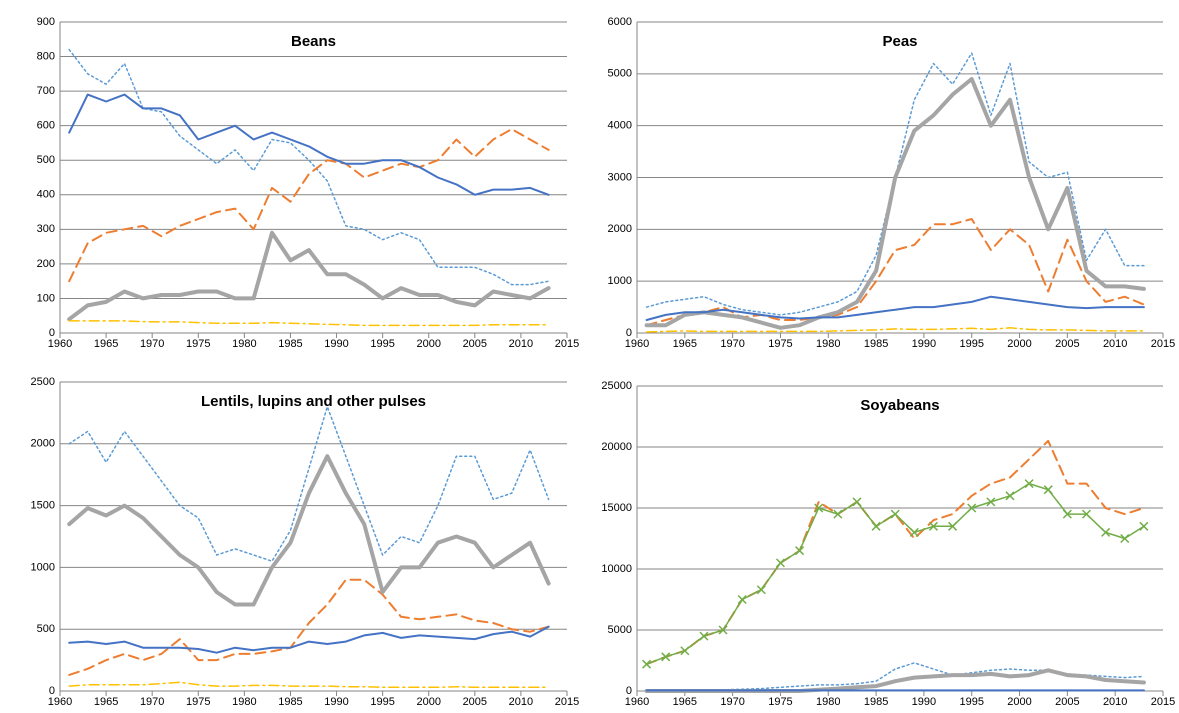 Image resolution: width=1179 pixels, height=713 pixels. What do you see at coordinates (46, 56) in the screenshot?
I see `y-tick-label: 800` at bounding box center [46, 56].